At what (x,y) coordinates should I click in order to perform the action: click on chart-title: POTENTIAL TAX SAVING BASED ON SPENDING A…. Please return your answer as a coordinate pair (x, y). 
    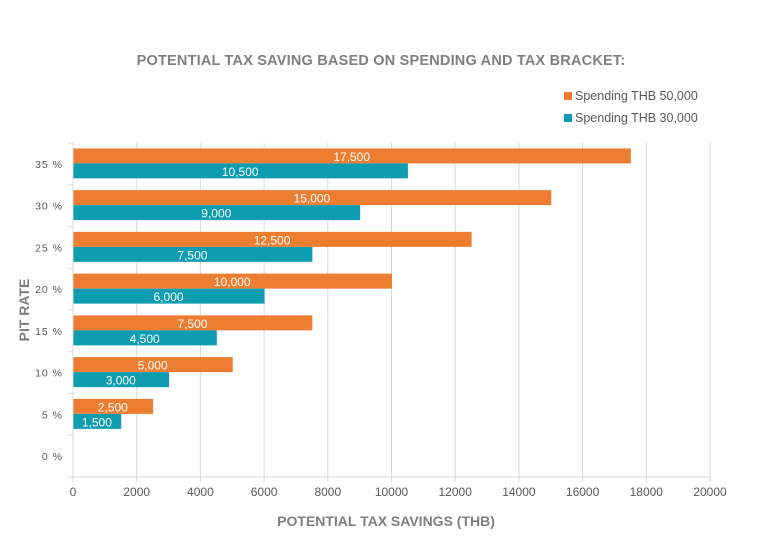
    Looking at the image, I should click on (381, 61).